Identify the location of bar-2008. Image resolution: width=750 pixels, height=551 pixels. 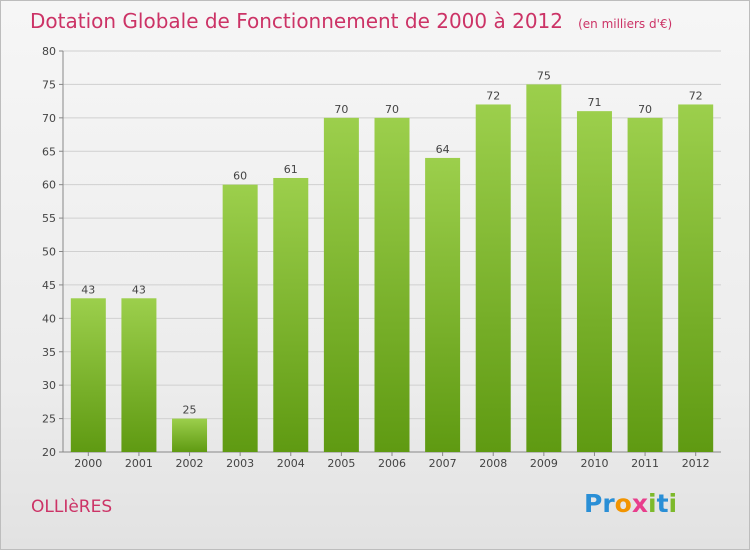
(493, 278).